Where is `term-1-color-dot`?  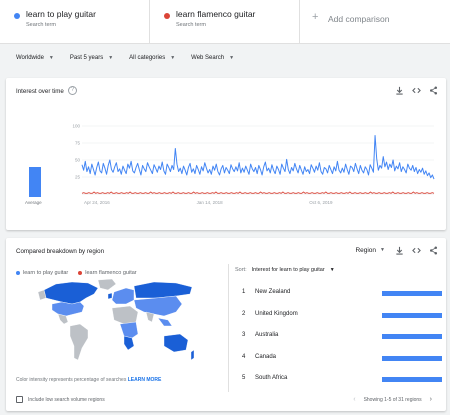
term-1-color-dot is located at coordinates (17, 16).